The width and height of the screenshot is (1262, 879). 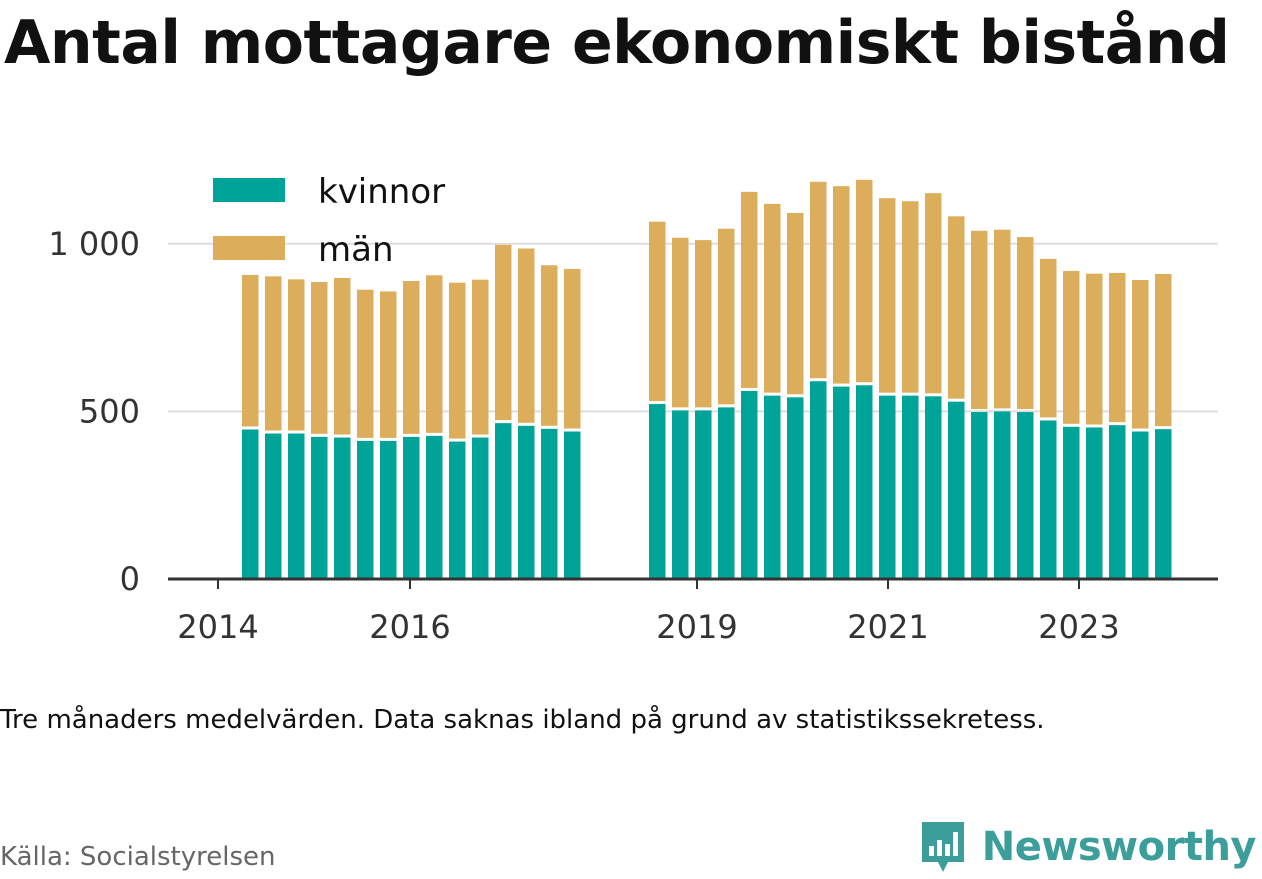 What do you see at coordinates (94, 244) in the screenshot?
I see `y-tick-label: 1 000` at bounding box center [94, 244].